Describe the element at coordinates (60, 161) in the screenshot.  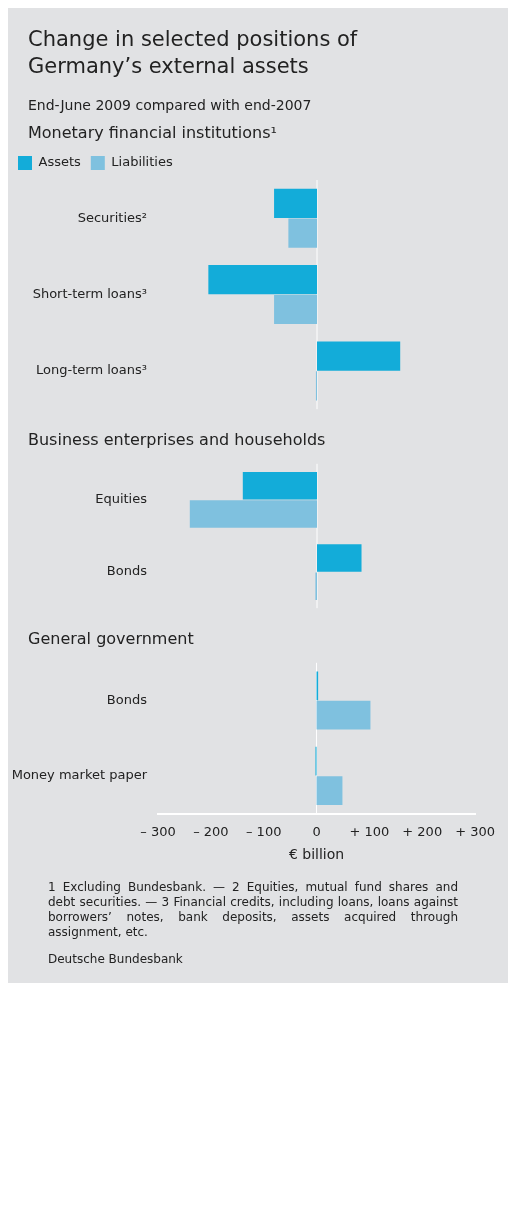
I see `legend-label: Assets` at that location.